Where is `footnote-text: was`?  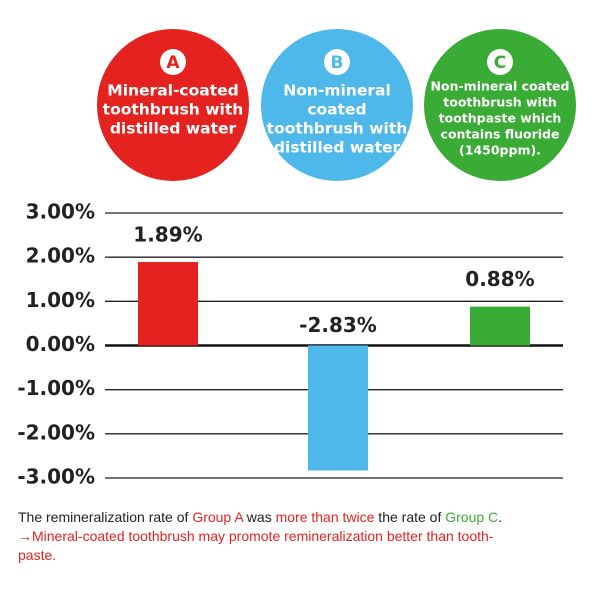 footnote-text: was is located at coordinates (259, 517).